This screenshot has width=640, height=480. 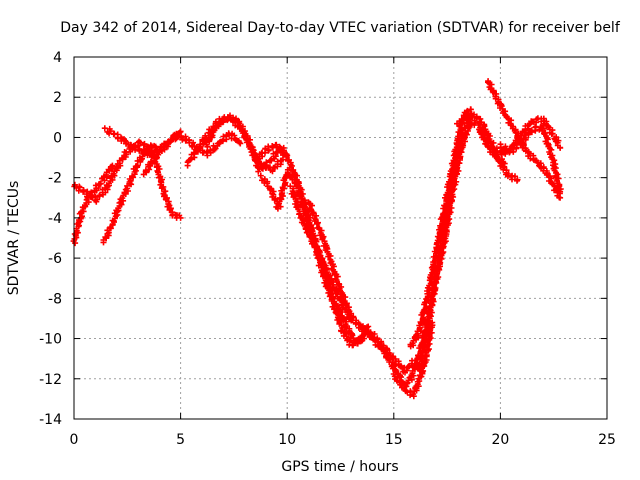 What do you see at coordinates (55, 259) in the screenshot?
I see `y-tick-label: -6` at bounding box center [55, 259].